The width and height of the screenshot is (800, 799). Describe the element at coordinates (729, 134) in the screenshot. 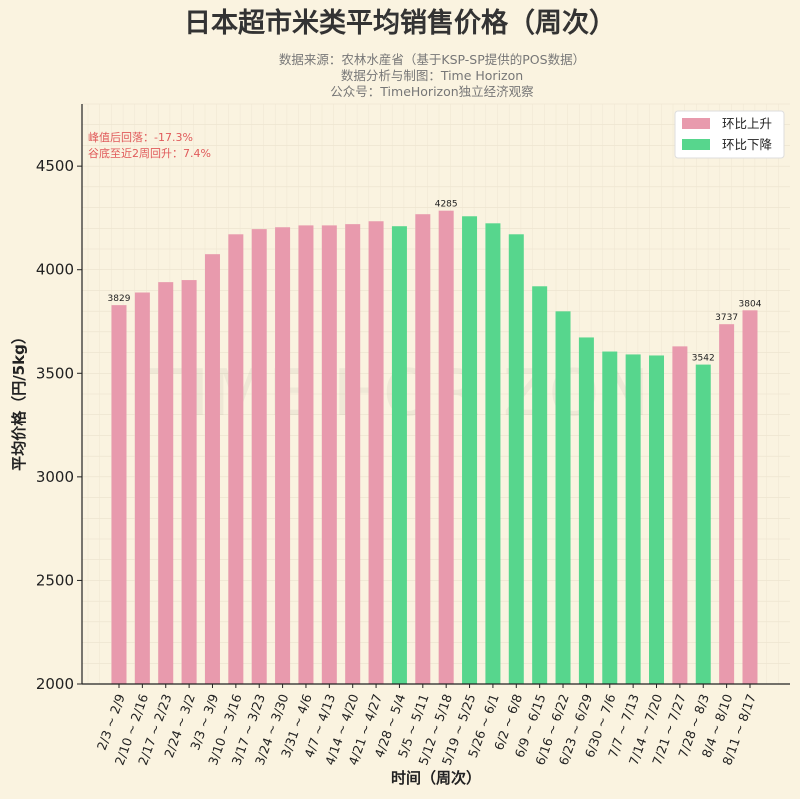

I see `legend: 环比上升 环比下降` at that location.